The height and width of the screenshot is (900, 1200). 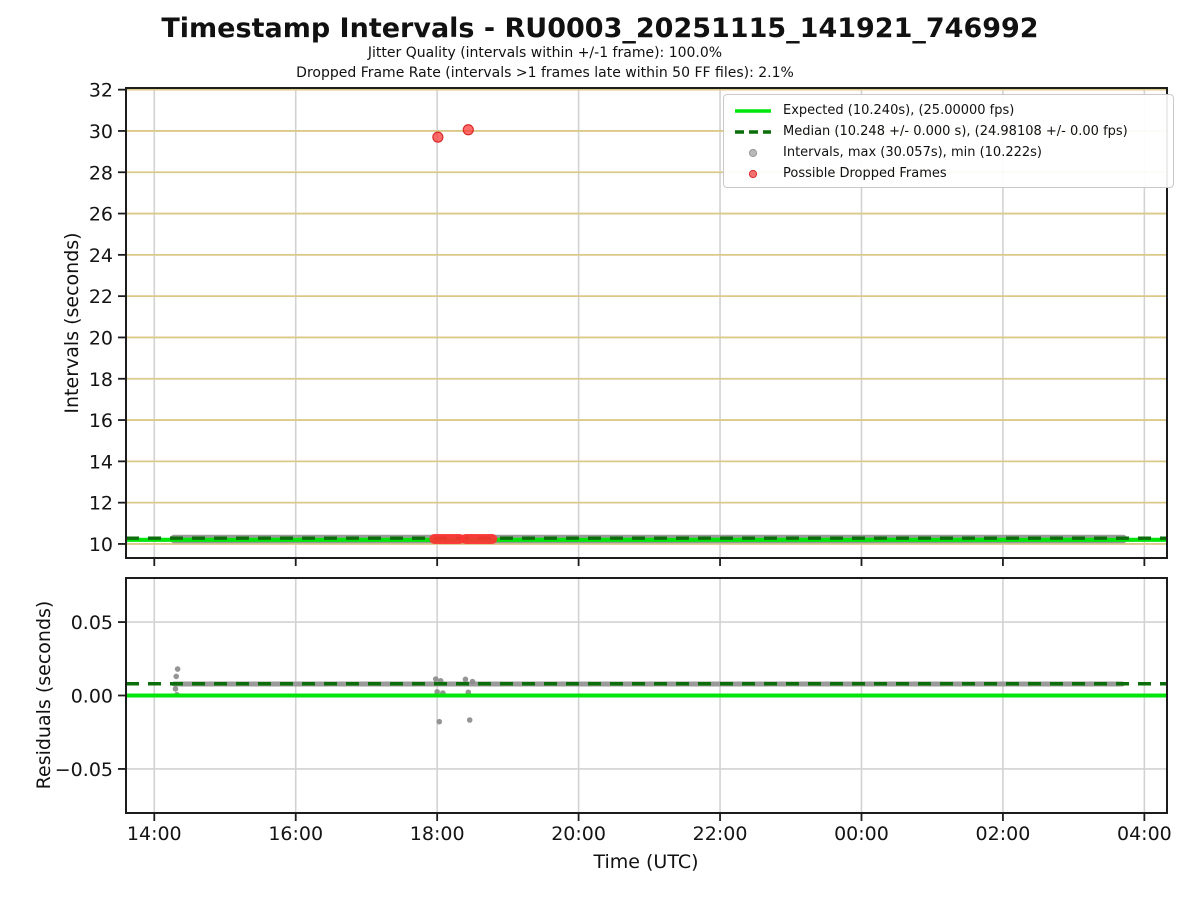 I want to click on y-tick-label-bottom: −0.05, so click(x=84, y=770).